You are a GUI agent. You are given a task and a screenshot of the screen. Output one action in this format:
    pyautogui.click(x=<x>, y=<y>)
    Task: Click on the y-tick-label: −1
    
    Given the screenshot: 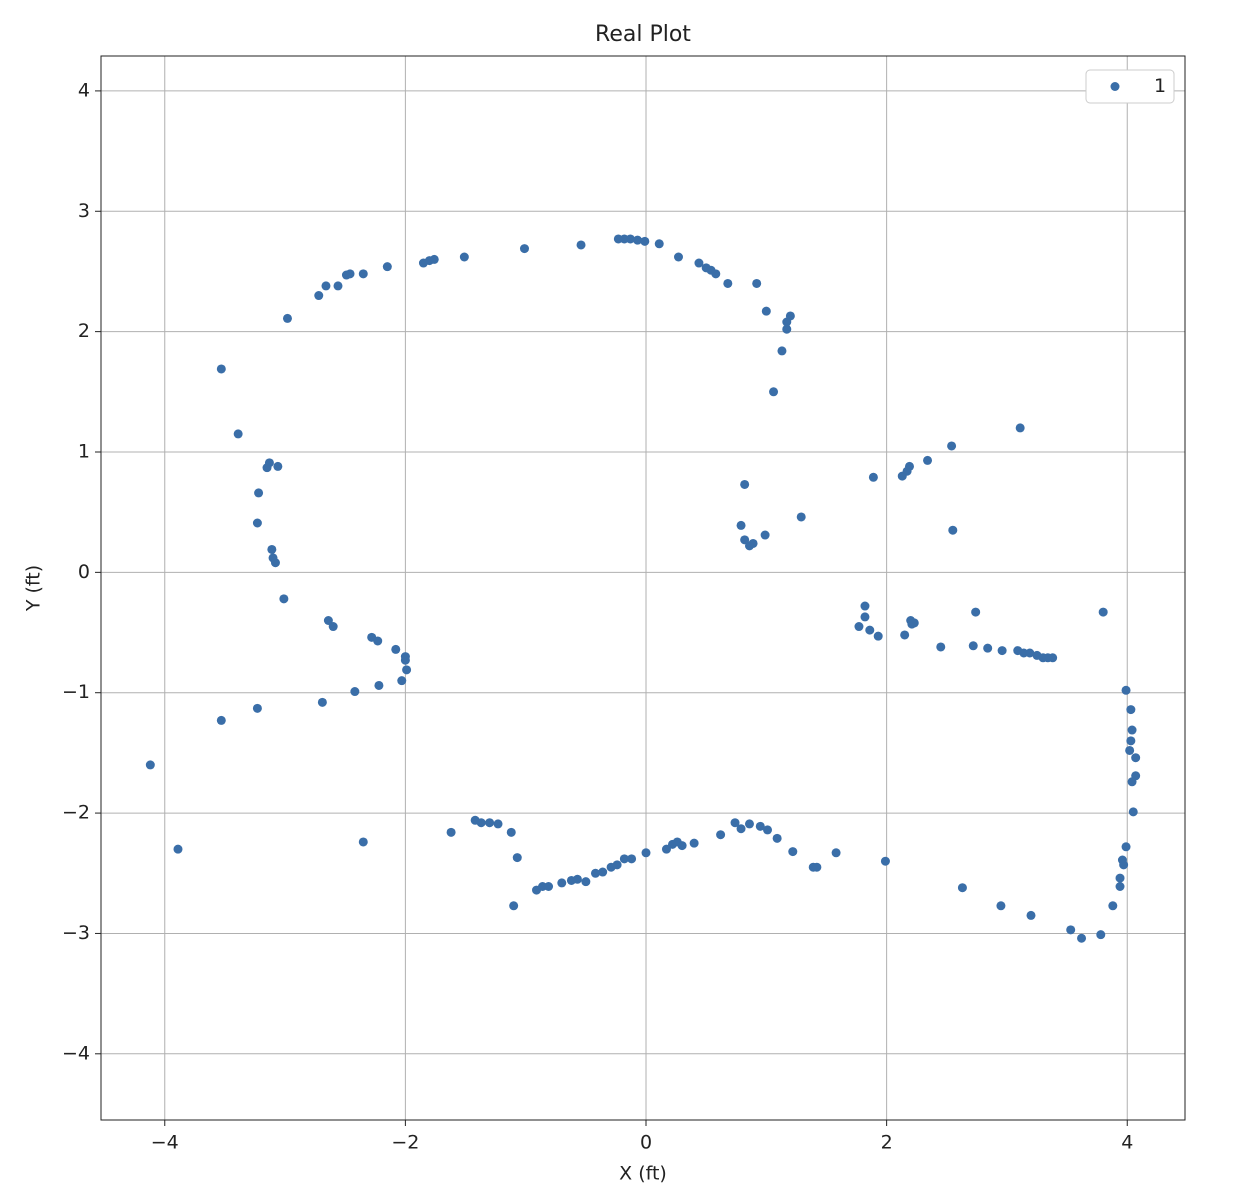 What is the action you would take?
    pyautogui.click(x=76, y=692)
    